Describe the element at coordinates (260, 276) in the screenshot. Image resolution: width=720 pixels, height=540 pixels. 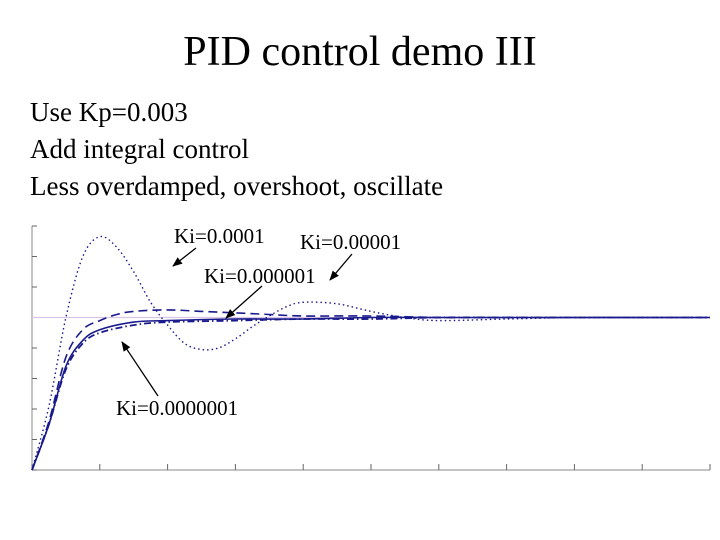
I see `annotation-label-ki-000001: Ki=0.000001` at that location.